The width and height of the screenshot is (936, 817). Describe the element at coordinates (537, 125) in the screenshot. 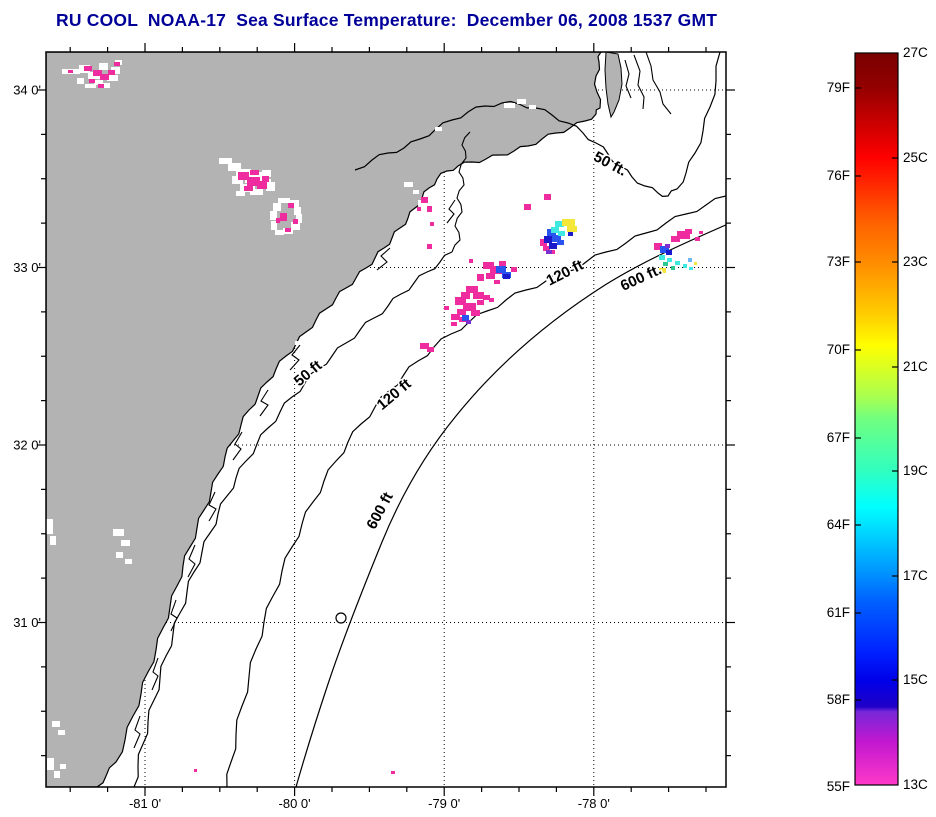

I see `contour-50ft-north` at that location.